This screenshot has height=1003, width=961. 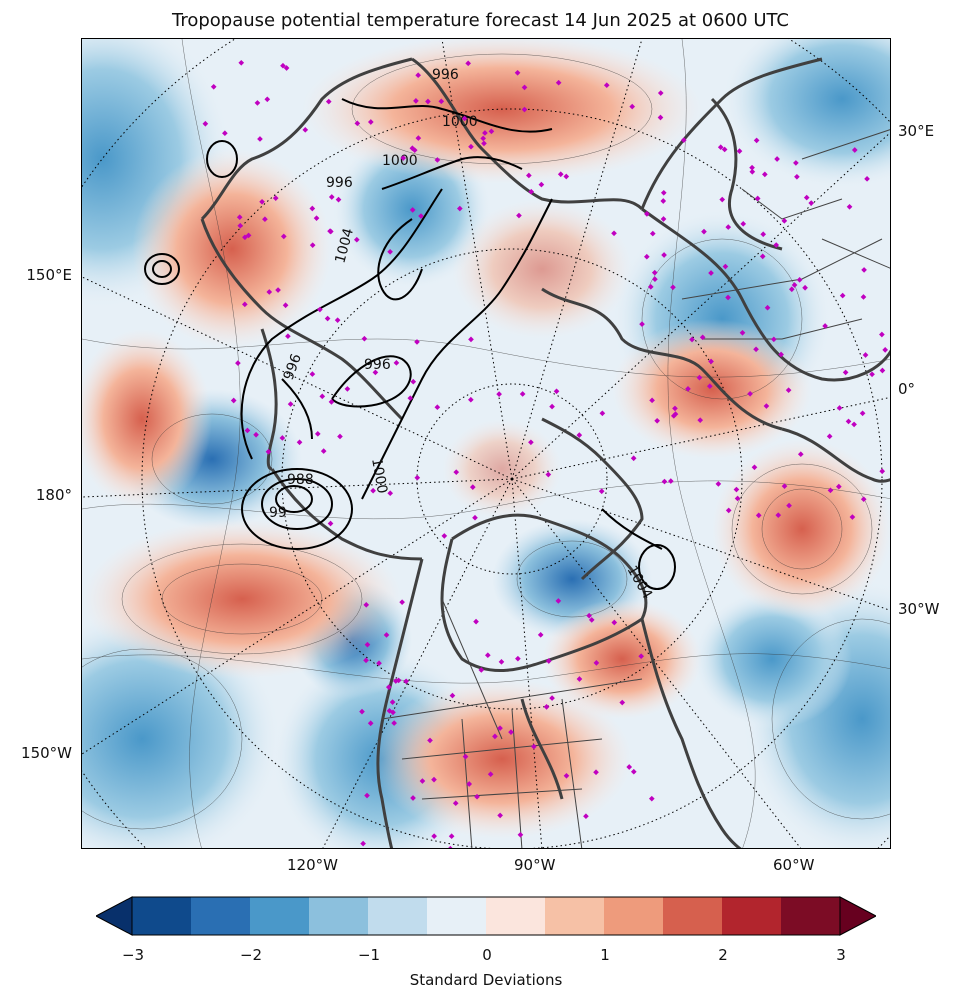 What do you see at coordinates (907, 389) in the screenshot?
I see `lon-label-right-1: 0°` at bounding box center [907, 389].